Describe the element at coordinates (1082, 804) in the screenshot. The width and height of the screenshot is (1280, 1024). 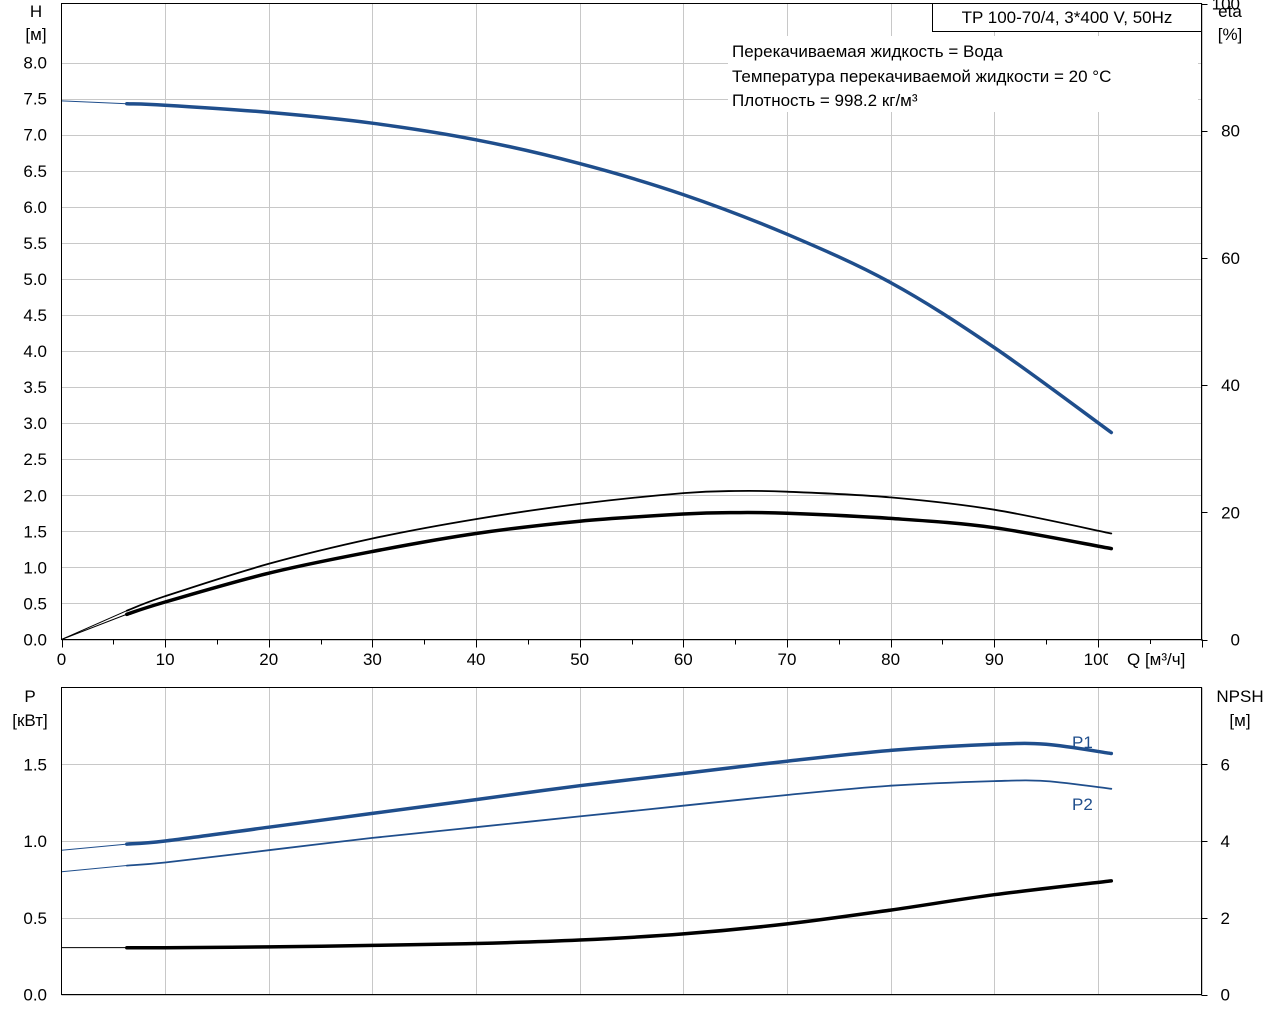
I see `p2-curve-label: P2` at that location.